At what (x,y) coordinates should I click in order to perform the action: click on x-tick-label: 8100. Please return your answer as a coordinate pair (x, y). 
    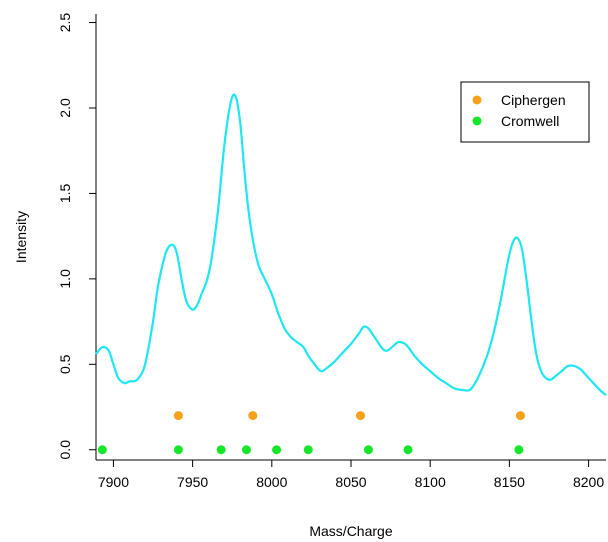
    Looking at the image, I should click on (430, 482).